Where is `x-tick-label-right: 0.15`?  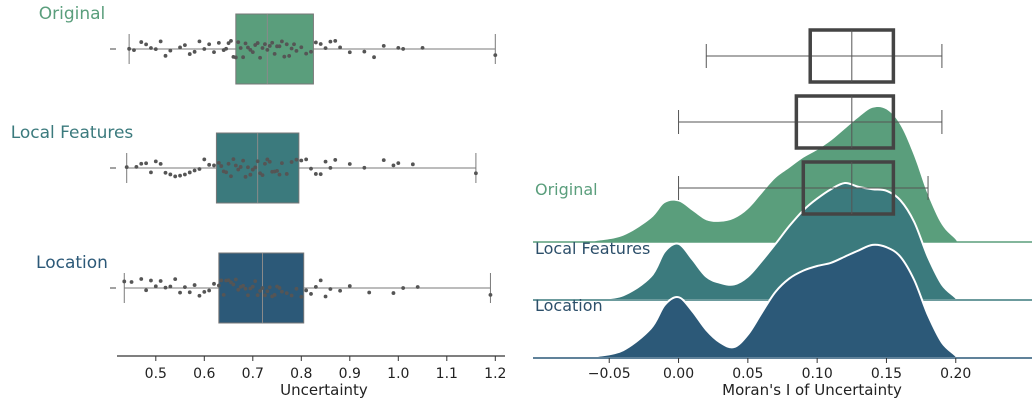
x-tick-label-right: 0.15 is located at coordinates (886, 374).